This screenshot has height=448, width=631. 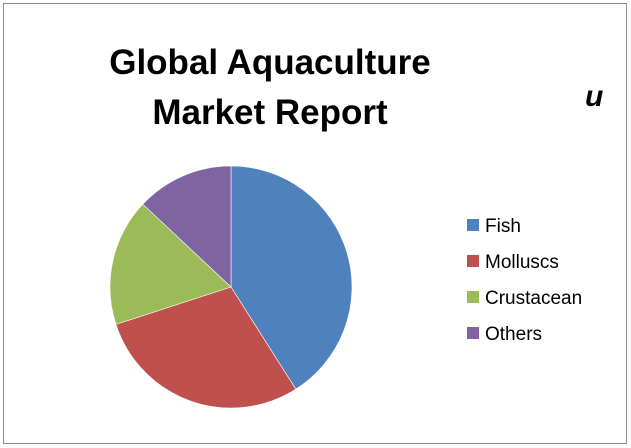 What do you see at coordinates (522, 262) in the screenshot?
I see `legend-label-molluscs: Molluscs` at bounding box center [522, 262].